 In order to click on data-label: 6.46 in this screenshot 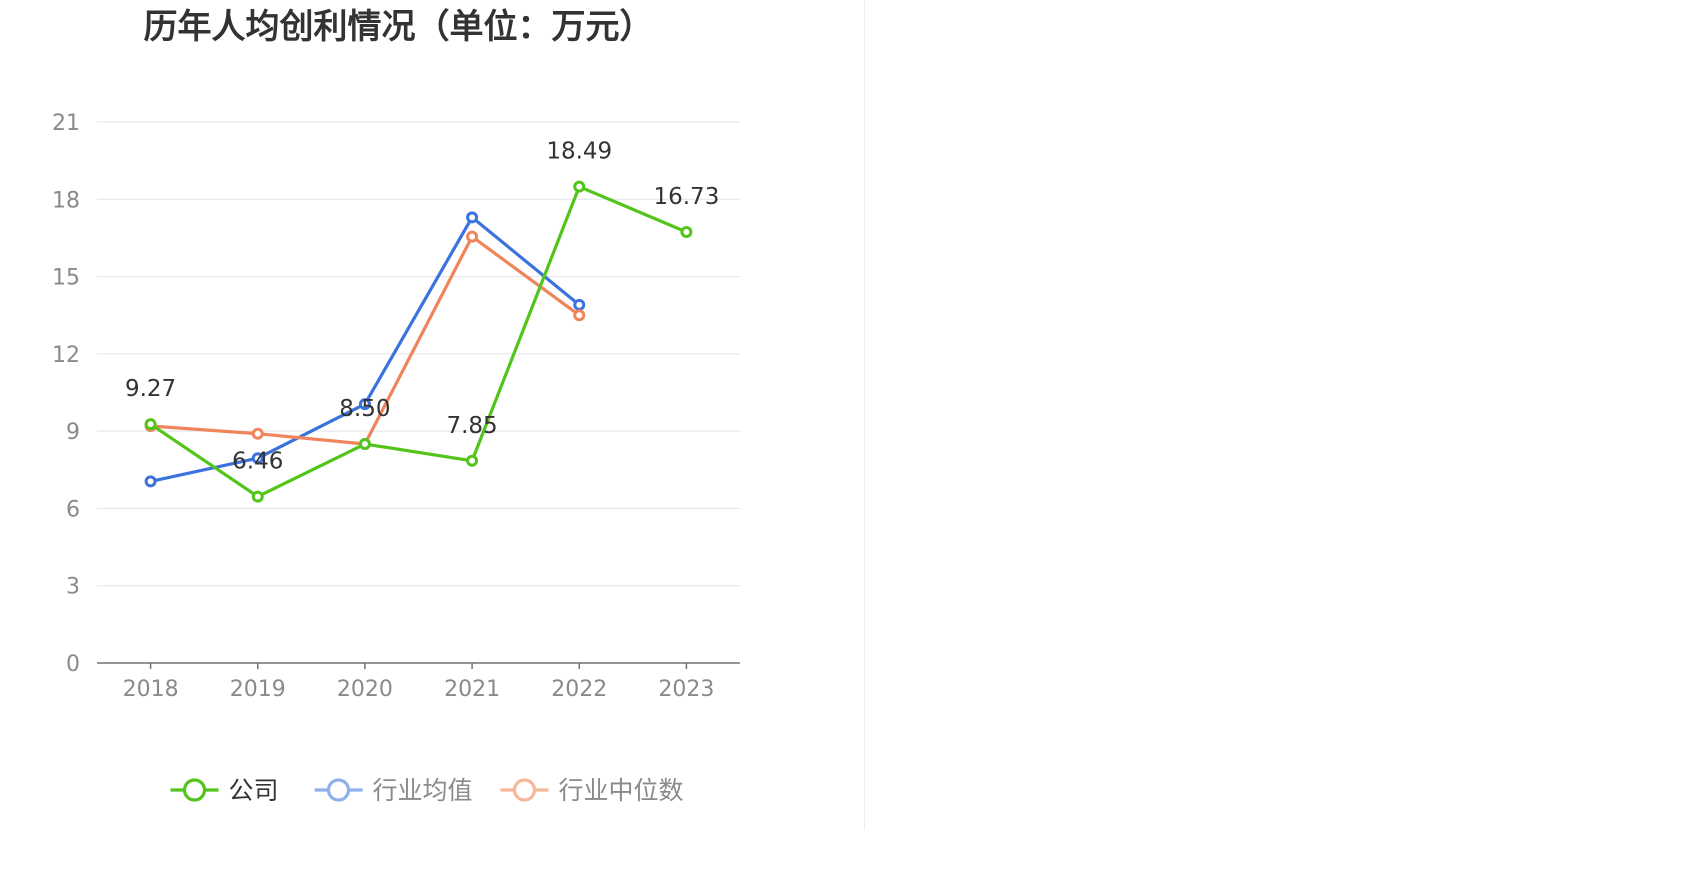, I will do `click(257, 462)`.